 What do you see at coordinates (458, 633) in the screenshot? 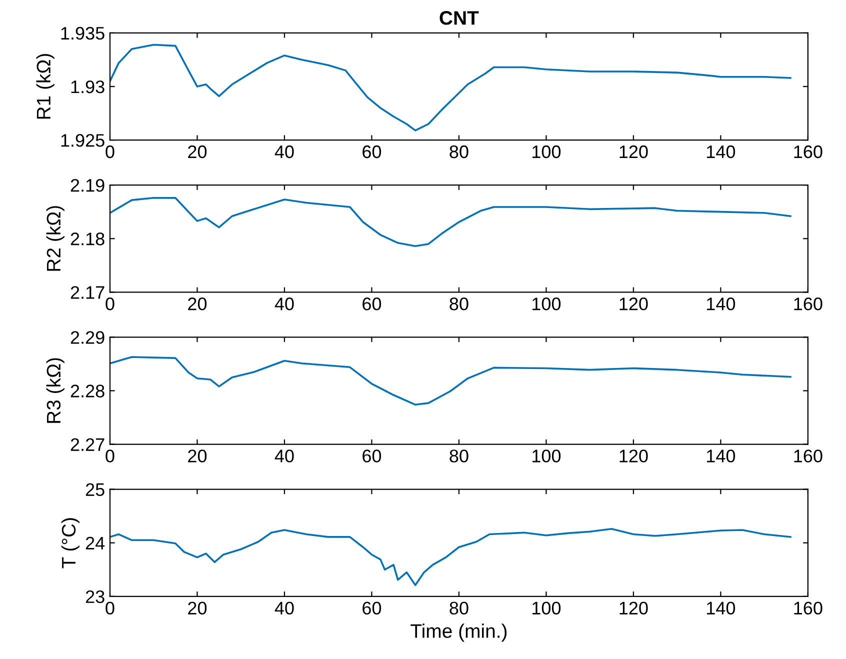
I see `x-axis-title: Time (min.)` at bounding box center [458, 633].